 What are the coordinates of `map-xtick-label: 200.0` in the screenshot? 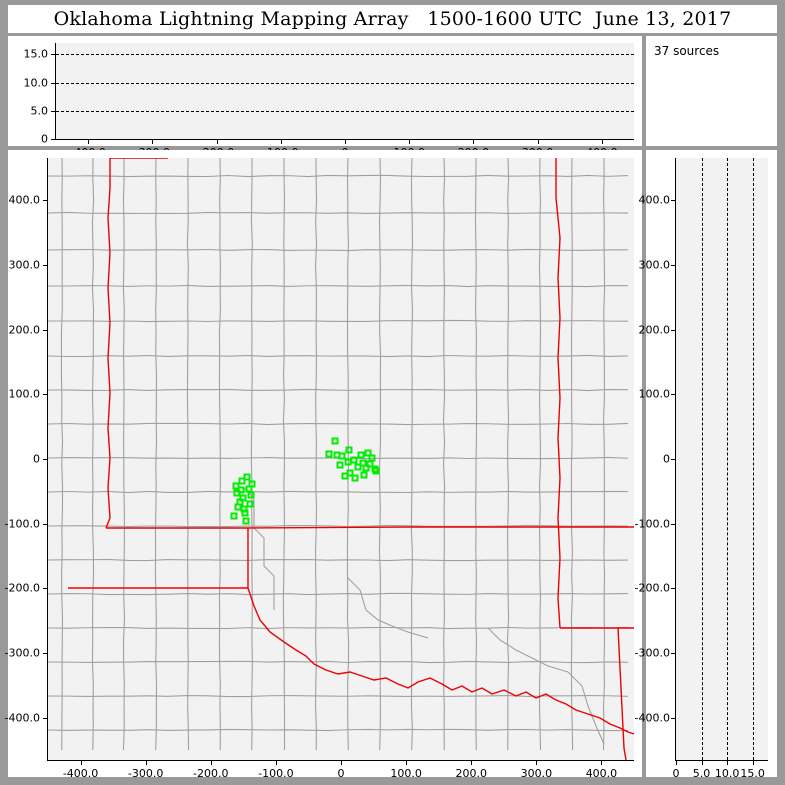 It's located at (471, 773).